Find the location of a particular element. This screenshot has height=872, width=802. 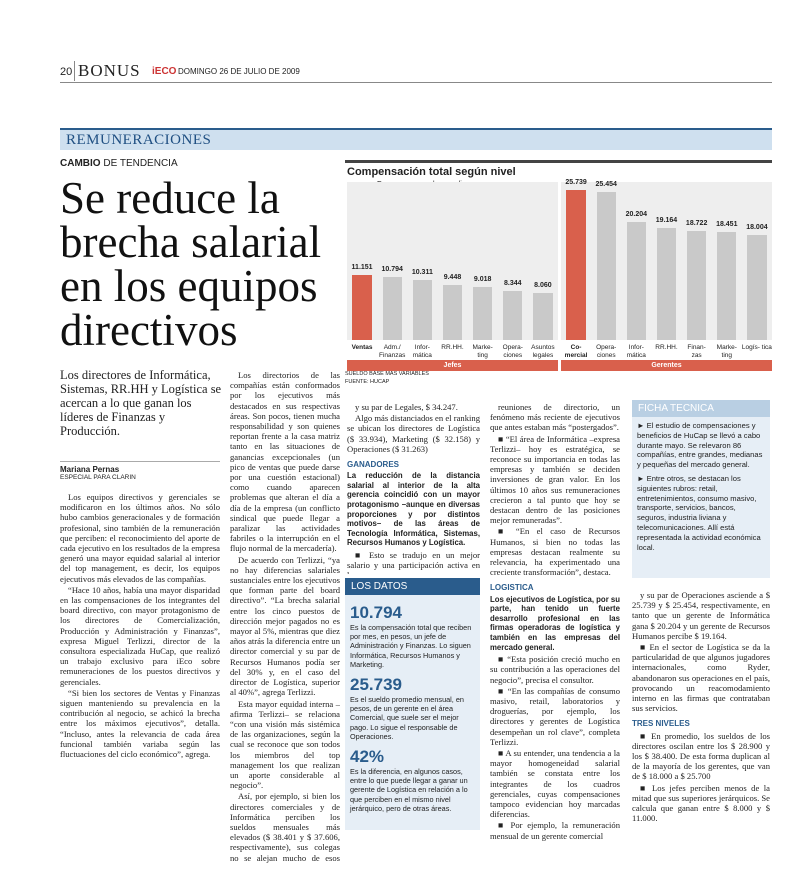

category-label: Logís- tica is located at coordinates (756, 347).